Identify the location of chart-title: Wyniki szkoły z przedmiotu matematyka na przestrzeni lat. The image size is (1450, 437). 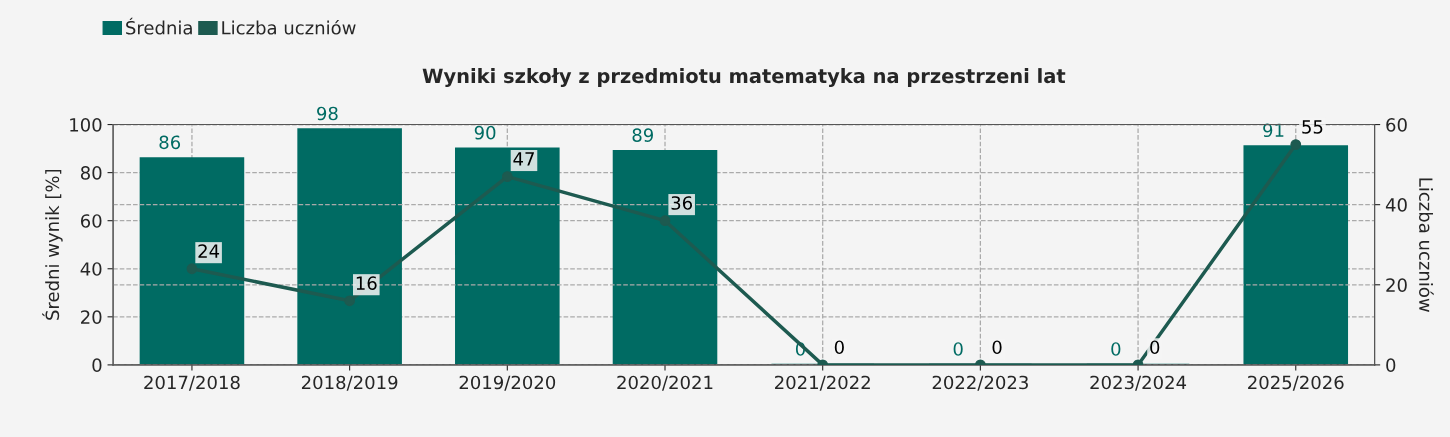
(744, 78).